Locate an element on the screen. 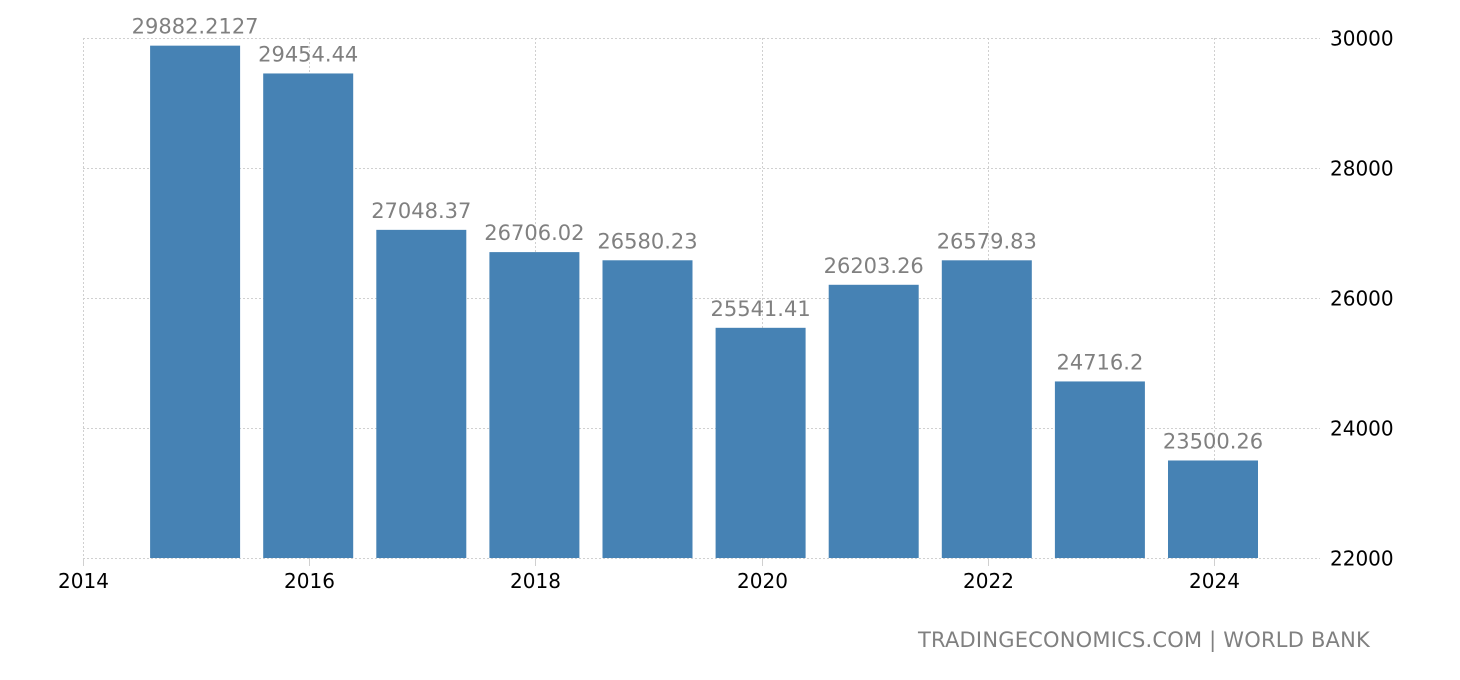 Image resolution: width=1460 pixels, height=680 pixels. value-label: 25541.41 is located at coordinates (760, 309).